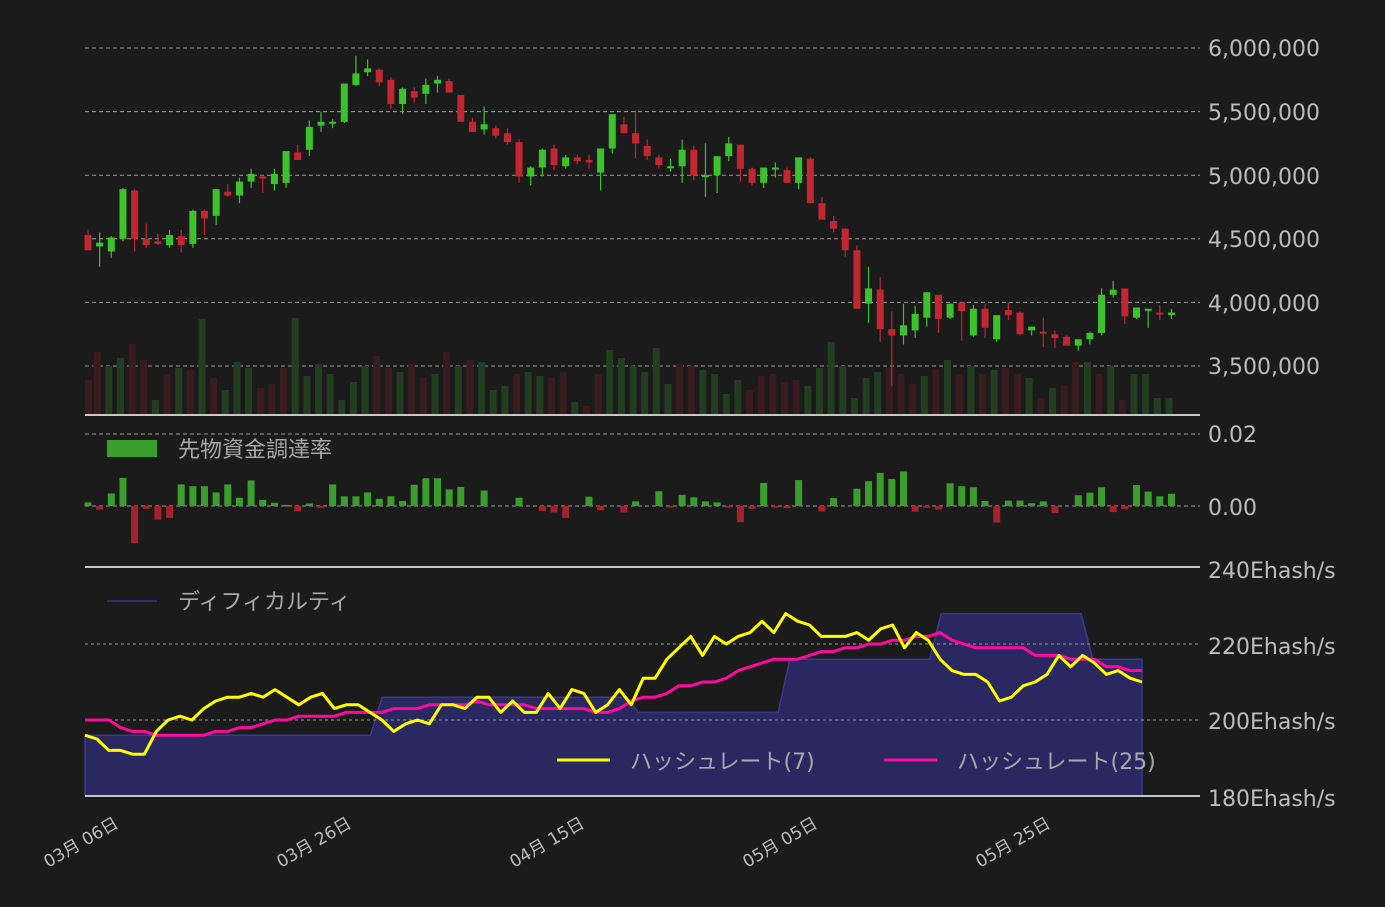  I want to click on funding-legend-label: 先物資金調達率, so click(255, 450).